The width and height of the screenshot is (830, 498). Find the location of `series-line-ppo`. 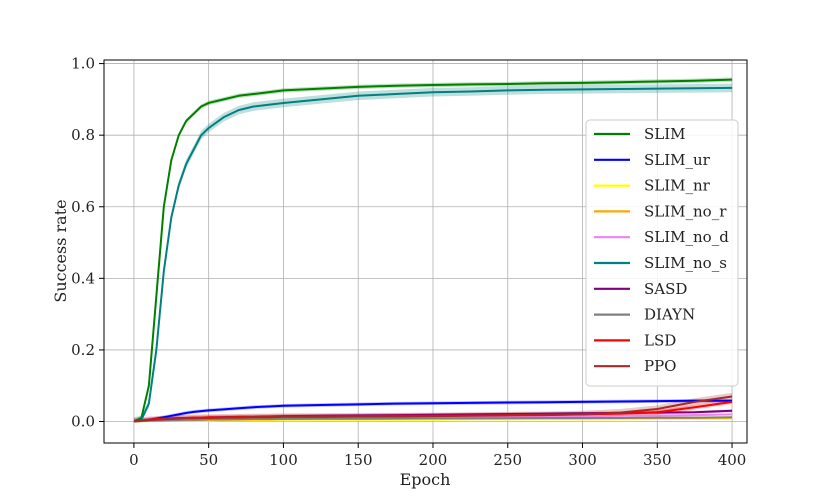

series-line-ppo is located at coordinates (433, 409).